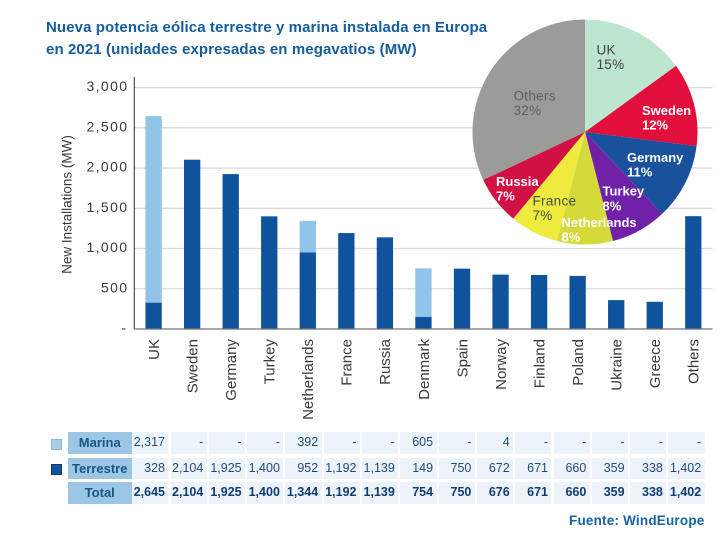 The width and height of the screenshot is (727, 538). I want to click on svg-text: New Installations (MW), so click(67, 204).